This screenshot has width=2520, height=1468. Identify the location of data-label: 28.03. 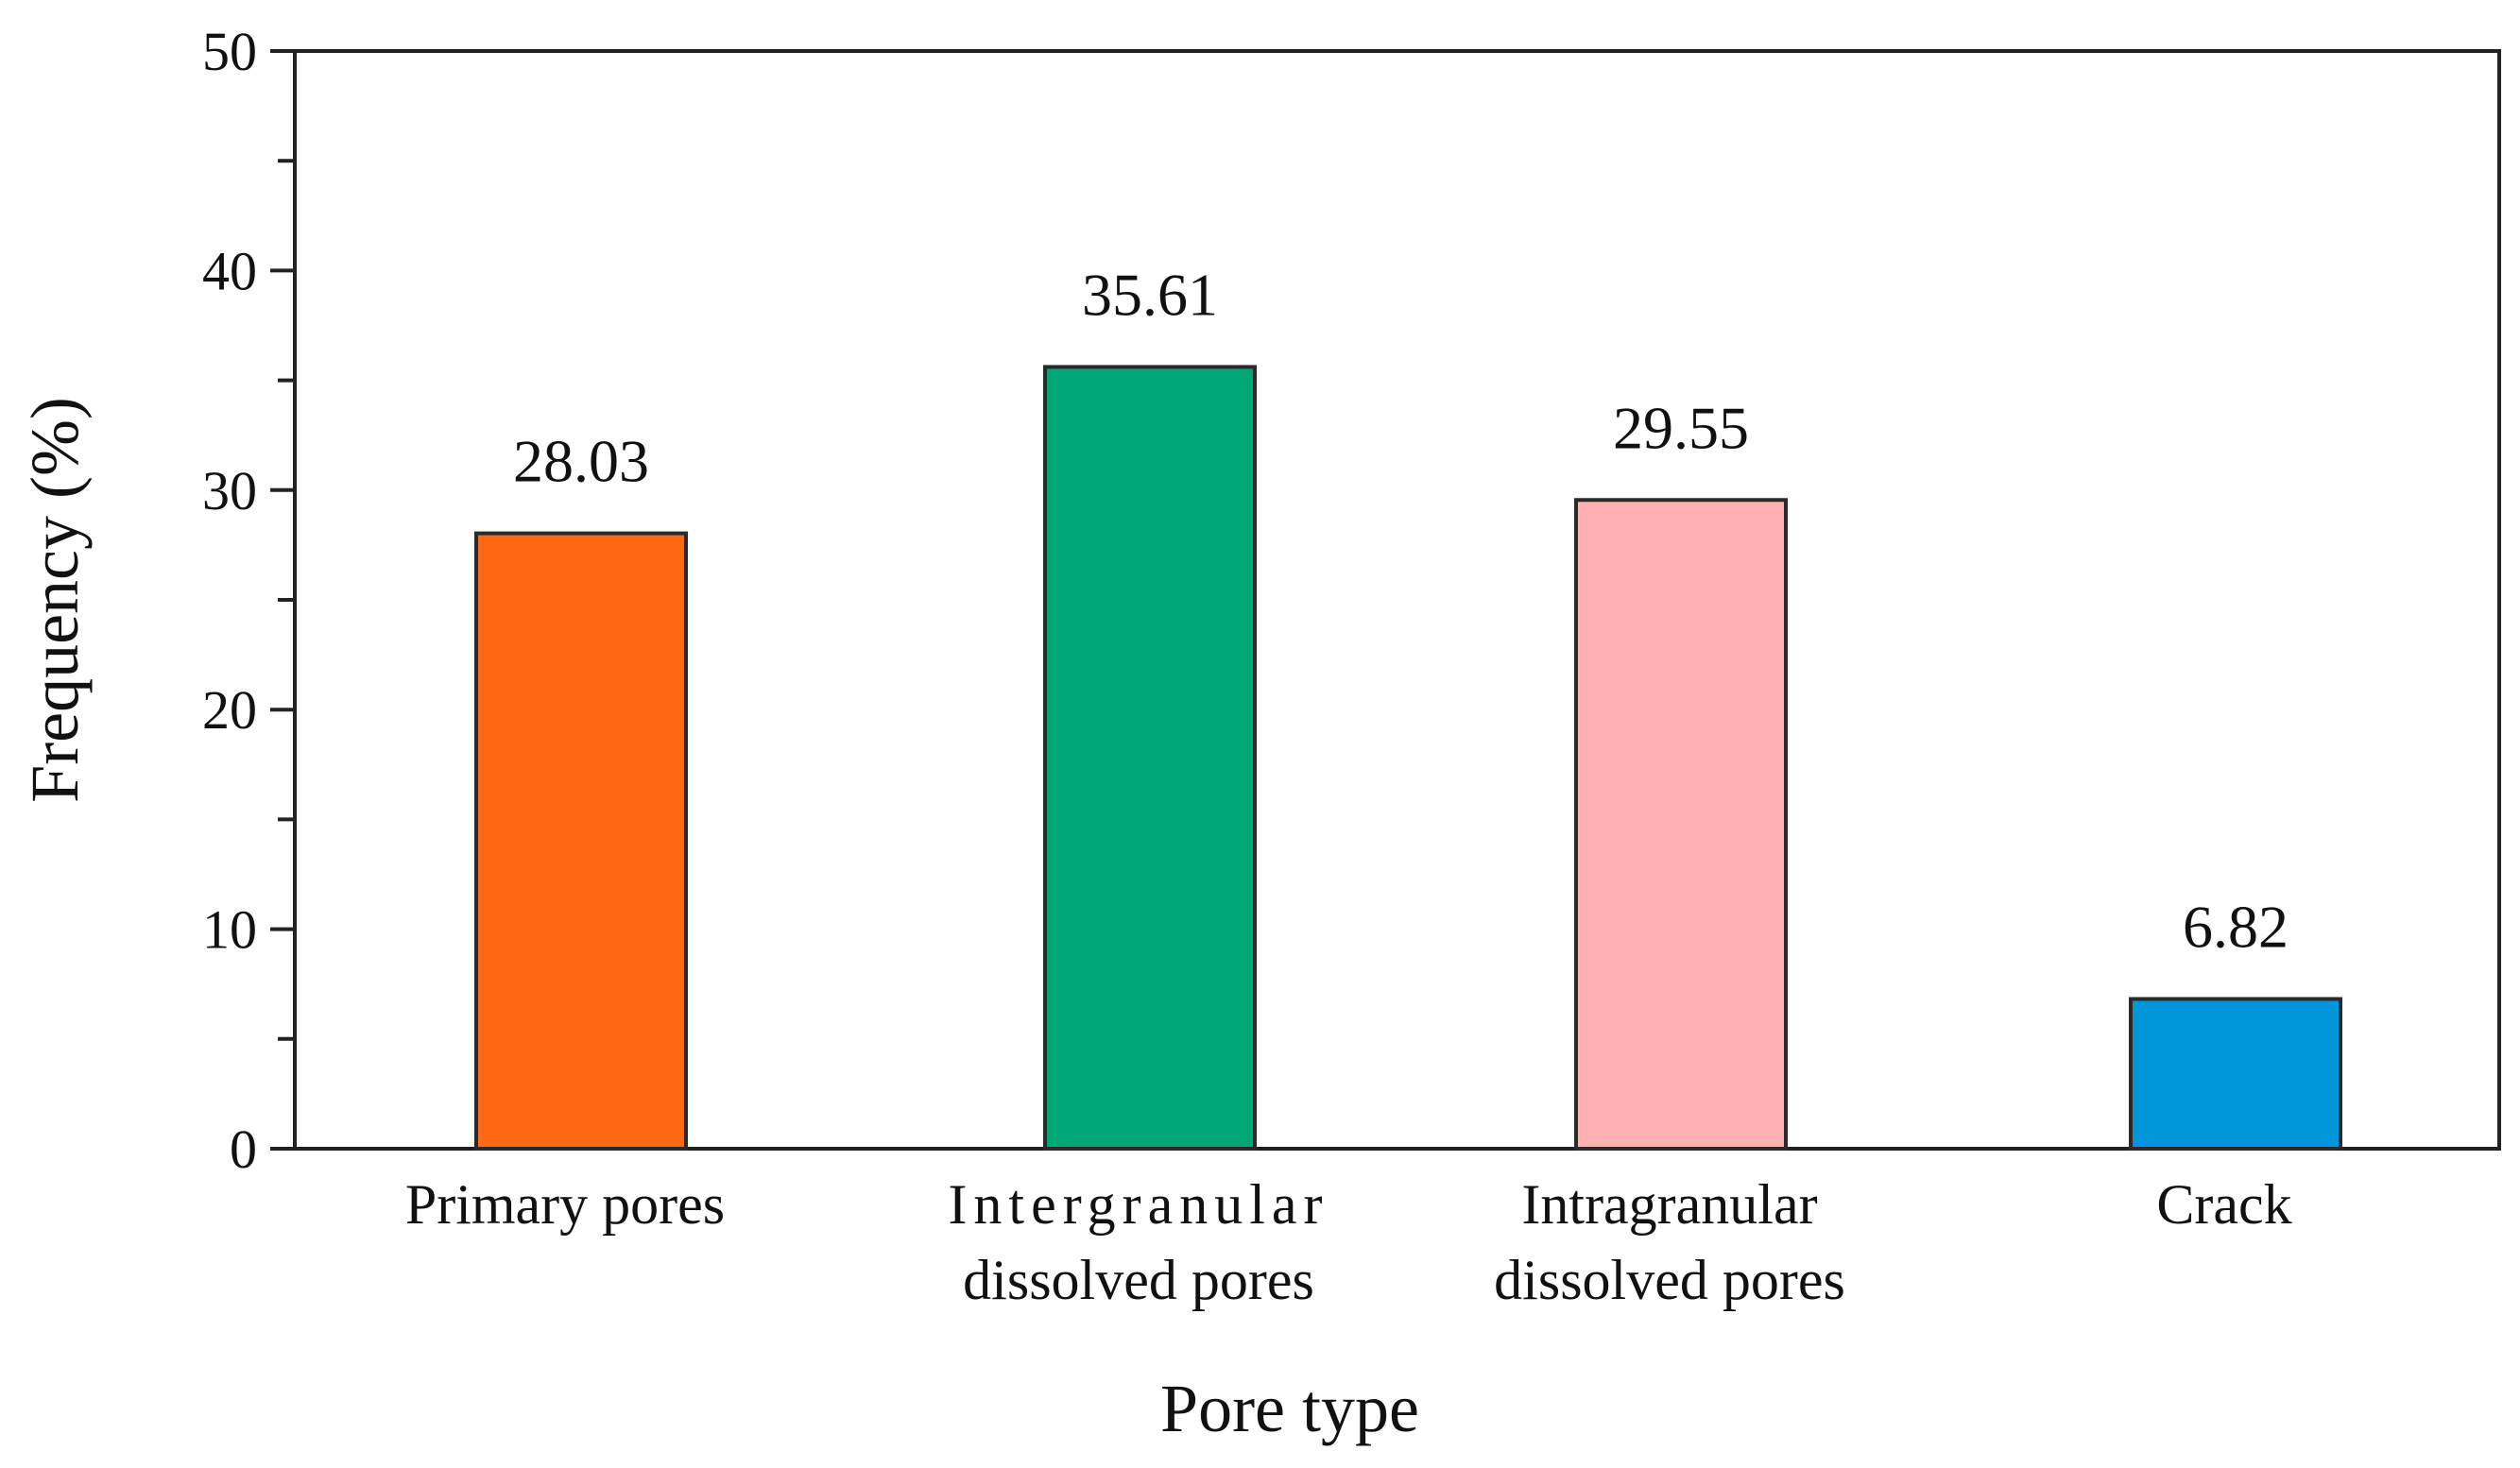
(581, 461).